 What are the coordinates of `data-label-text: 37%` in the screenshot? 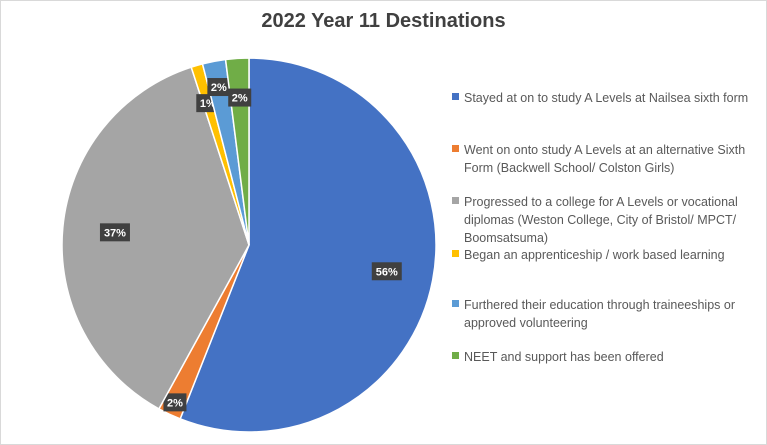 It's located at (115, 233).